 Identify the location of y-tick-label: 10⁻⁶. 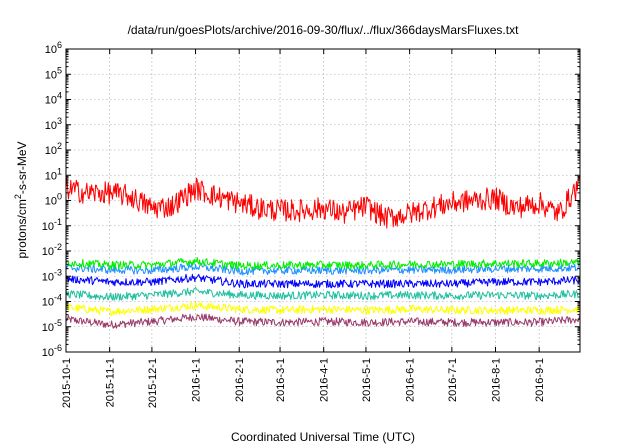
(52, 351).